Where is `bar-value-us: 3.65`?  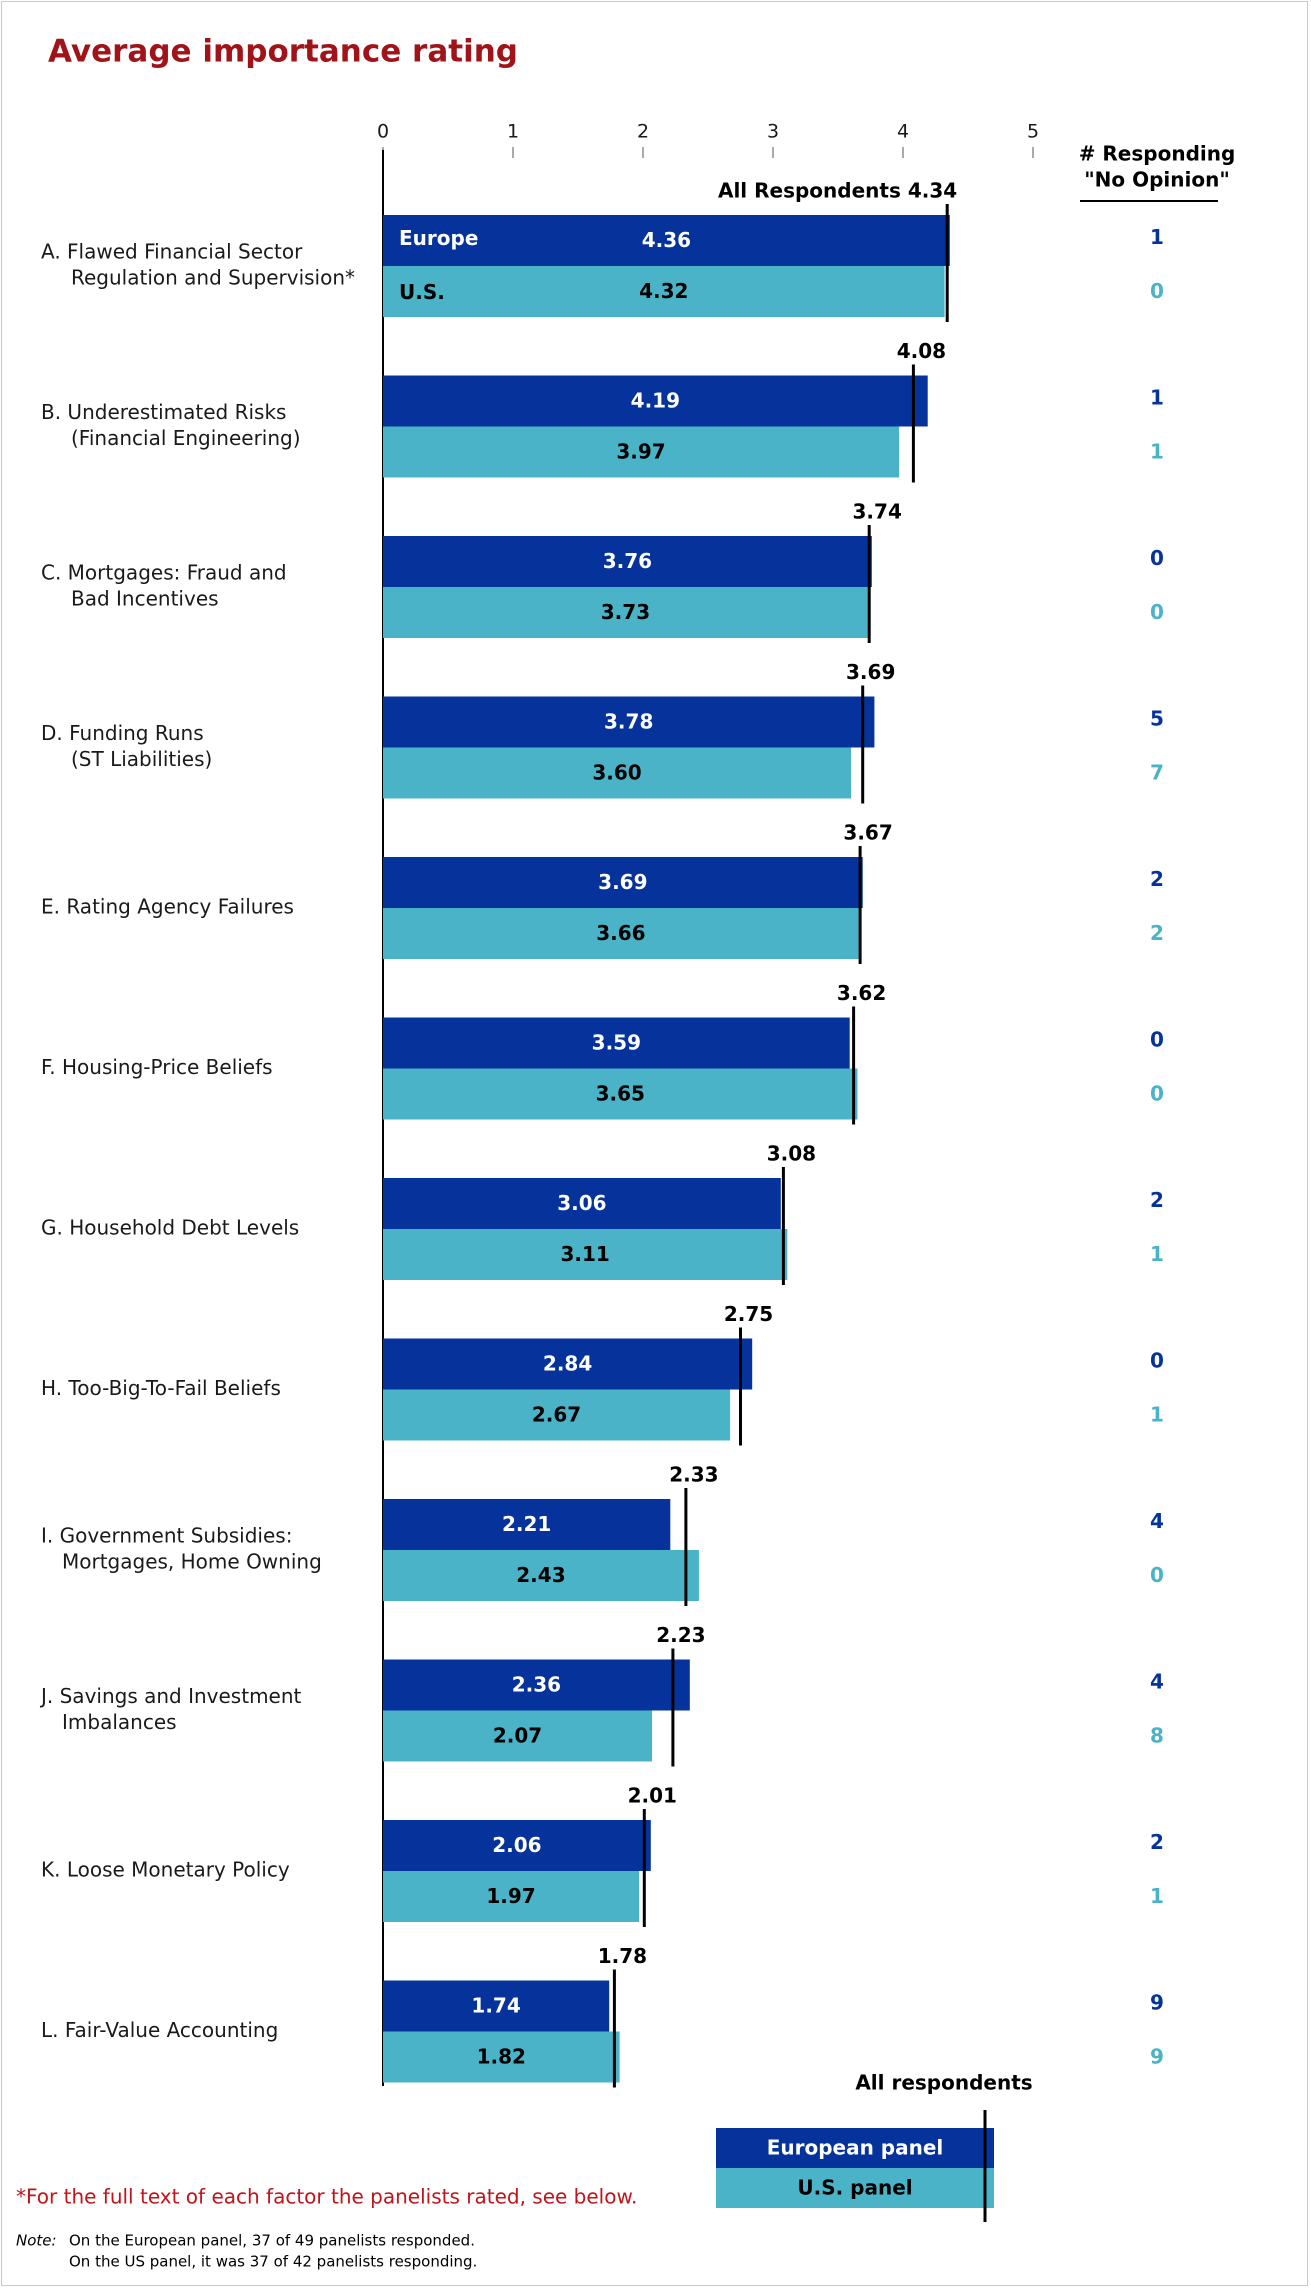
bar-value-us: 3.65 is located at coordinates (620, 1094).